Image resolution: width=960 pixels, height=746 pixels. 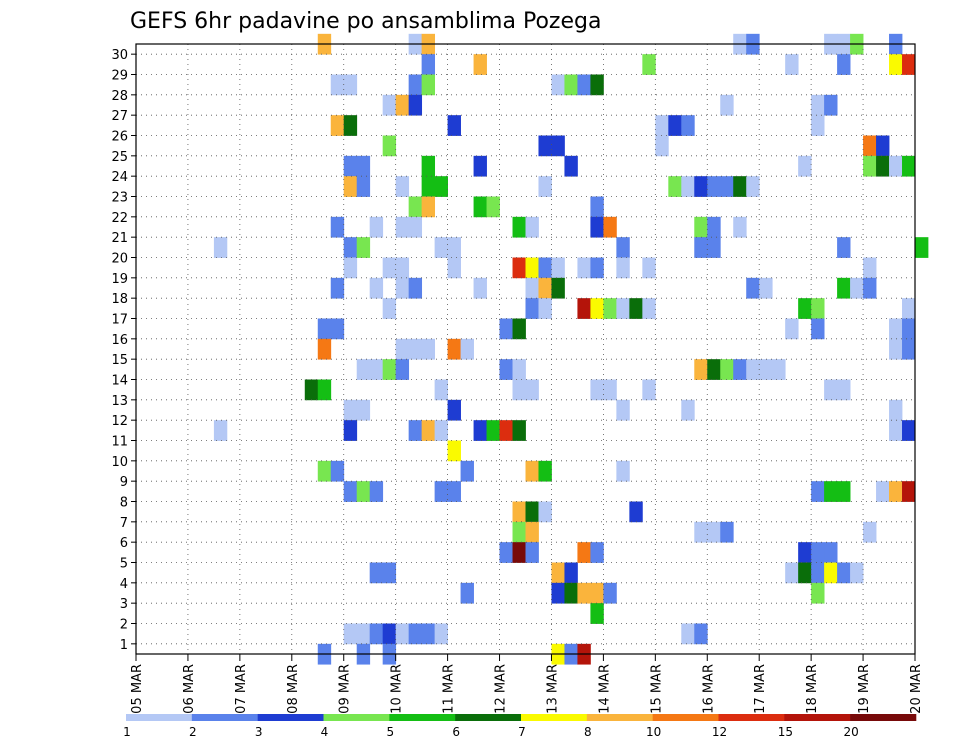 I want to click on y-tick-label: 7, so click(x=124, y=523).